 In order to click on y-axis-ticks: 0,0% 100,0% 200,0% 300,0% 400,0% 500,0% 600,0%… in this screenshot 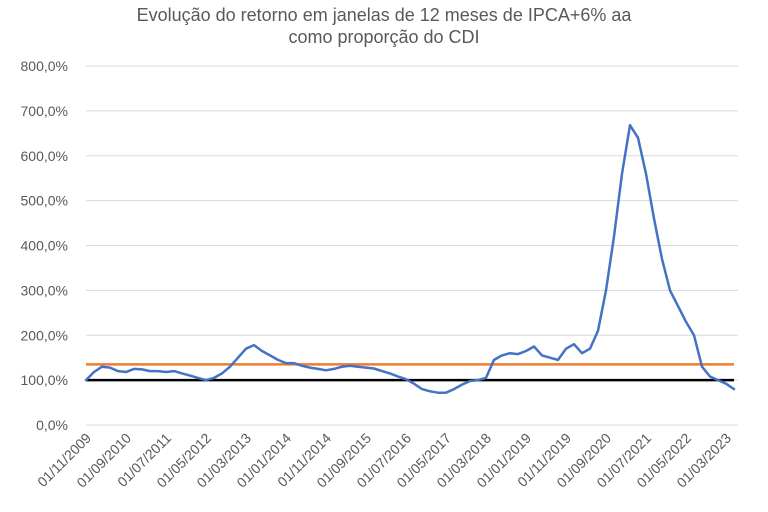, I will do `click(44, 245)`.